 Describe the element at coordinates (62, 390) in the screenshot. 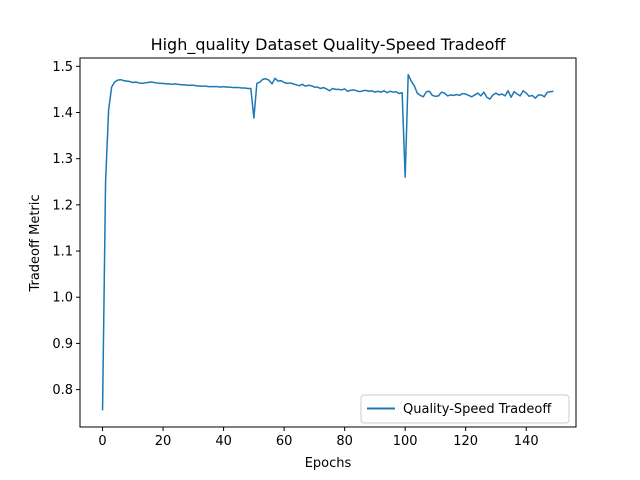

I see `y-tick-label: 0.8` at that location.